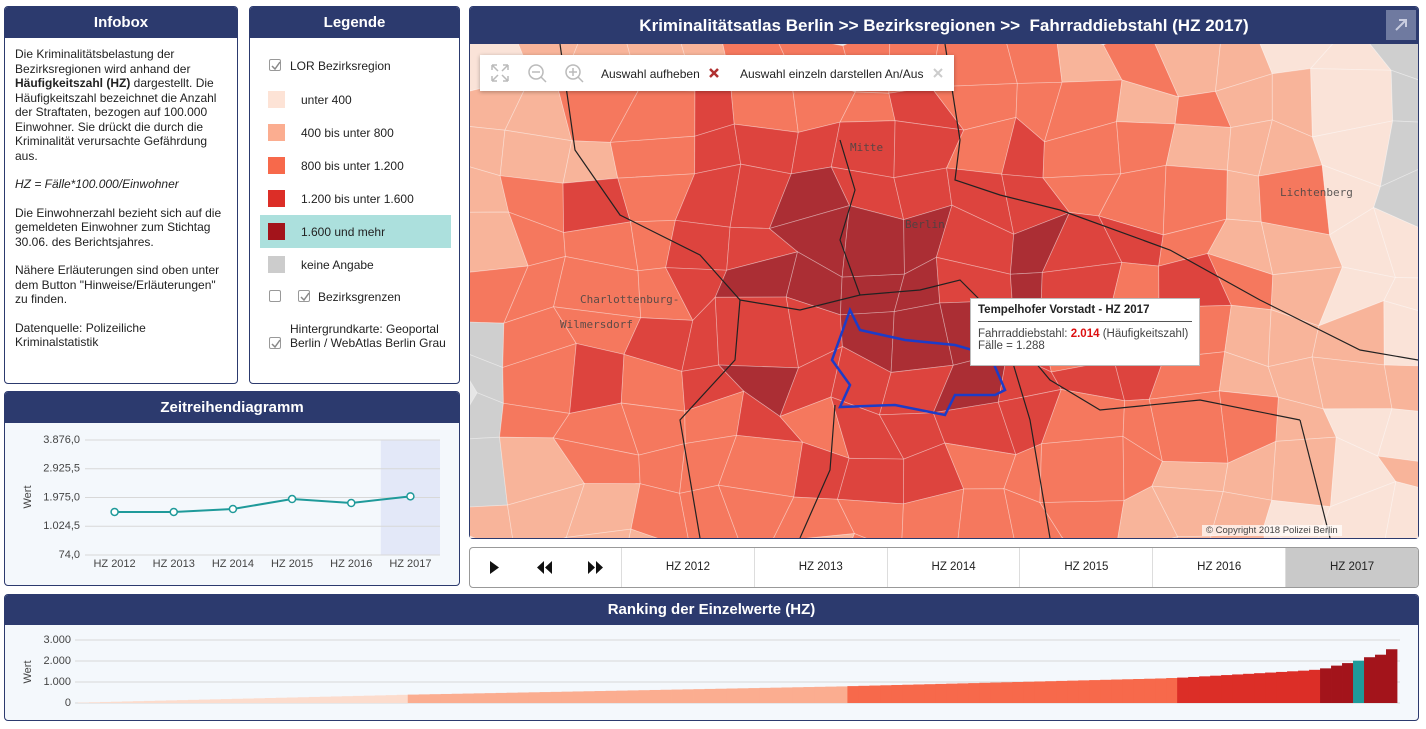 The height and width of the screenshot is (729, 1426). Describe the element at coordinates (1011, 346) in the screenshot. I see `tooltip-line: Fälle = 1.288` at that location.